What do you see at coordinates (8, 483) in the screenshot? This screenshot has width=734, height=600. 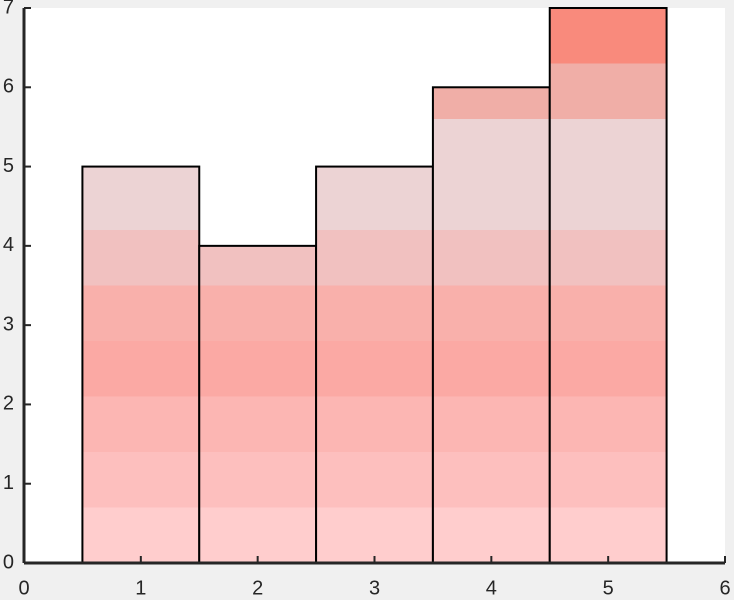 I see `y-tick-label: 1` at bounding box center [8, 483].